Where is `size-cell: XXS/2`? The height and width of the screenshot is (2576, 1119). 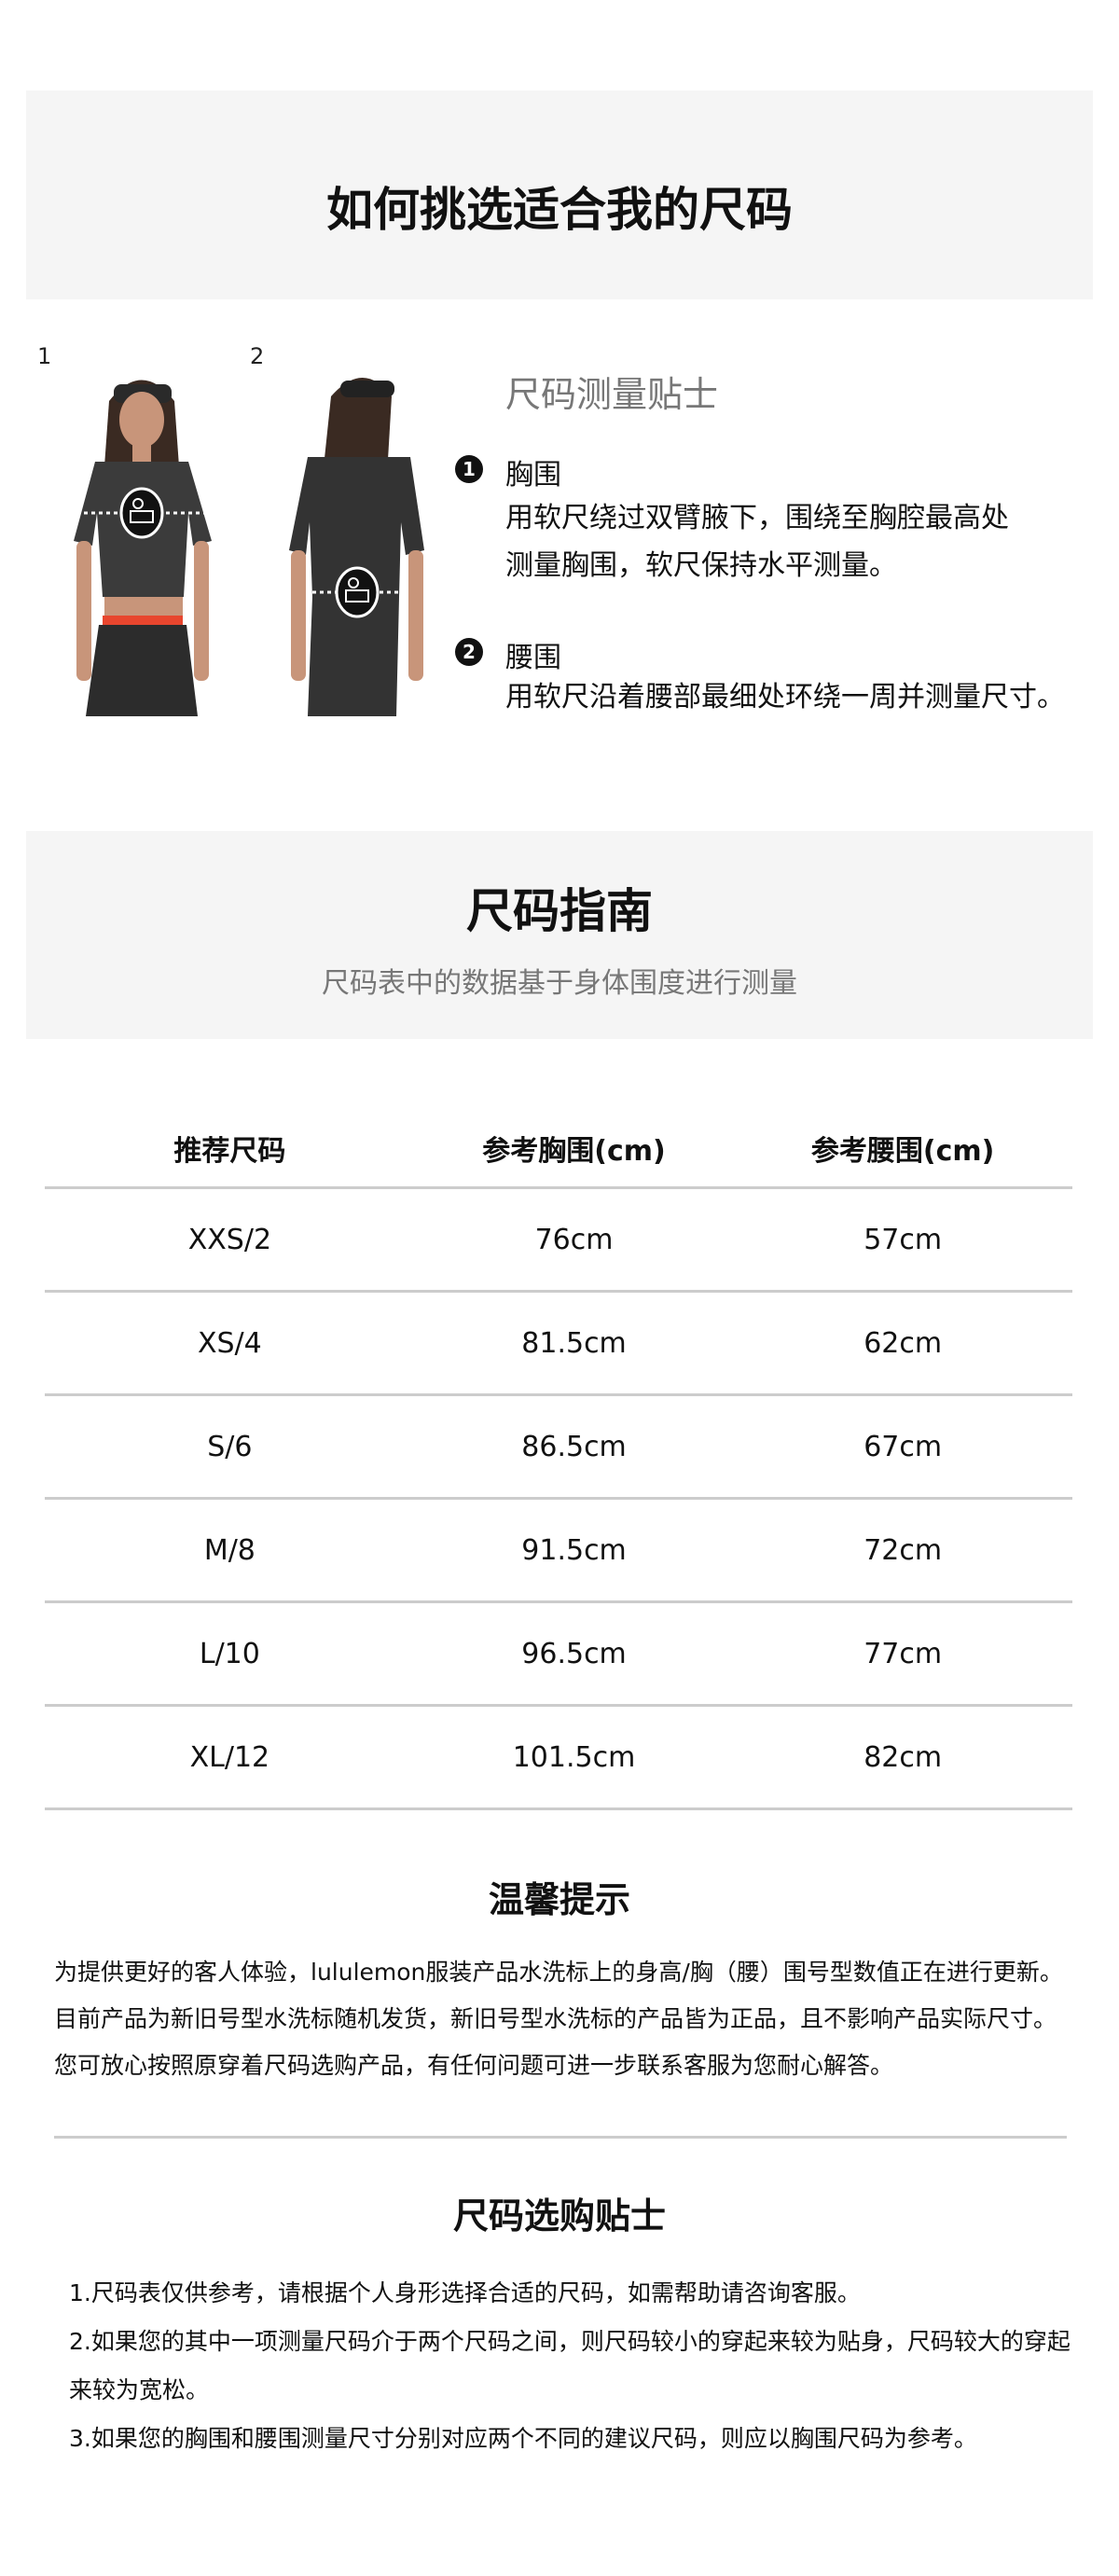
size-cell: XXS/2 is located at coordinates (230, 1240).